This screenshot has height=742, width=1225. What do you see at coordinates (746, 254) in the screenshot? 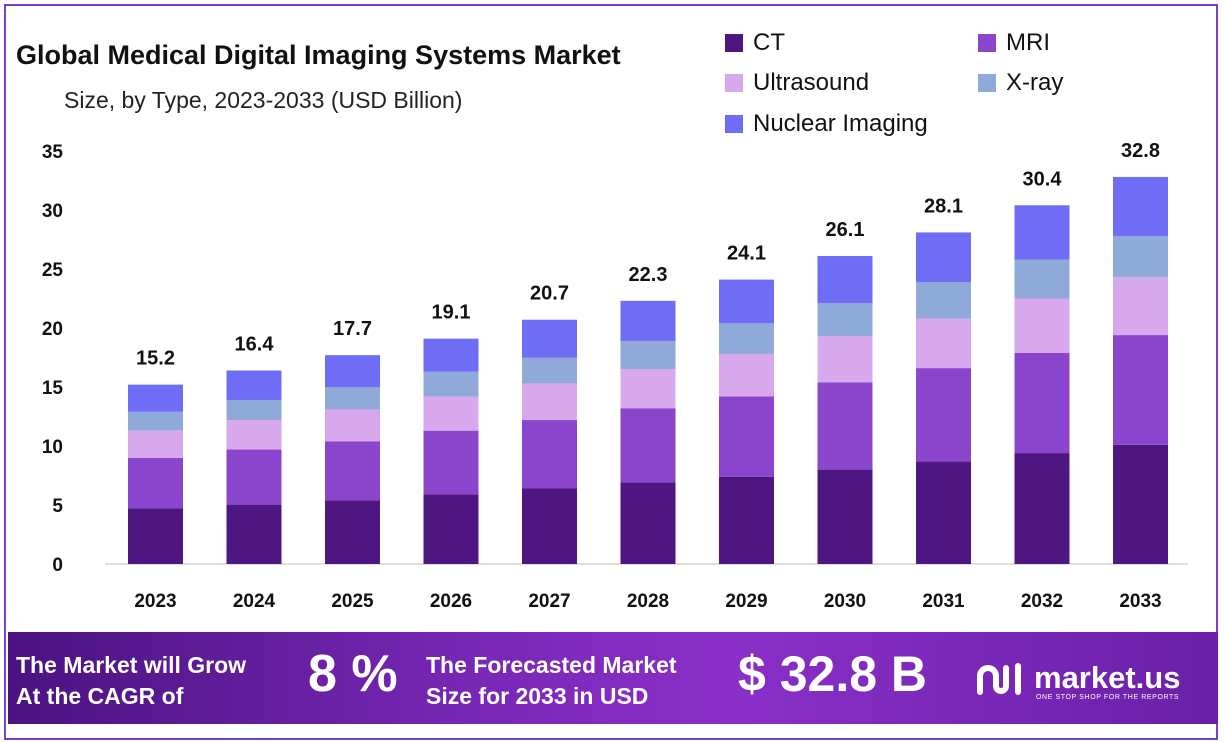
I see `data-label: 24.1` at bounding box center [746, 254].